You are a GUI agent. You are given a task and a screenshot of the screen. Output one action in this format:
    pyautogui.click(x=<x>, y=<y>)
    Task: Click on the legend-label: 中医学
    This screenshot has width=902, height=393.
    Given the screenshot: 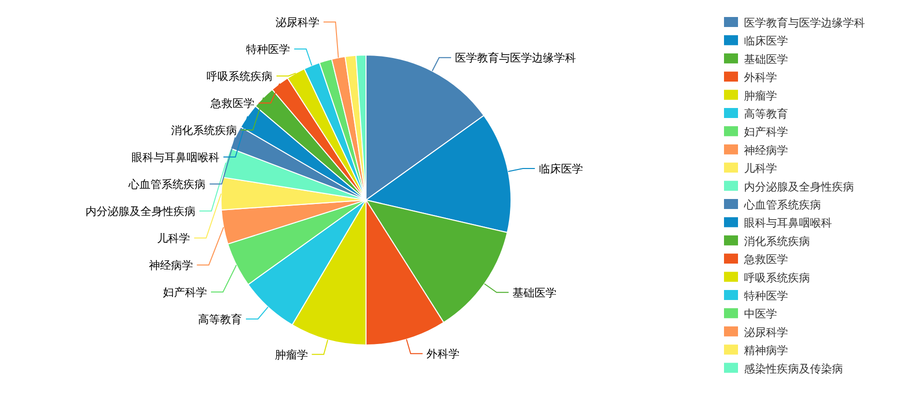 What is the action you would take?
    pyautogui.click(x=760, y=314)
    